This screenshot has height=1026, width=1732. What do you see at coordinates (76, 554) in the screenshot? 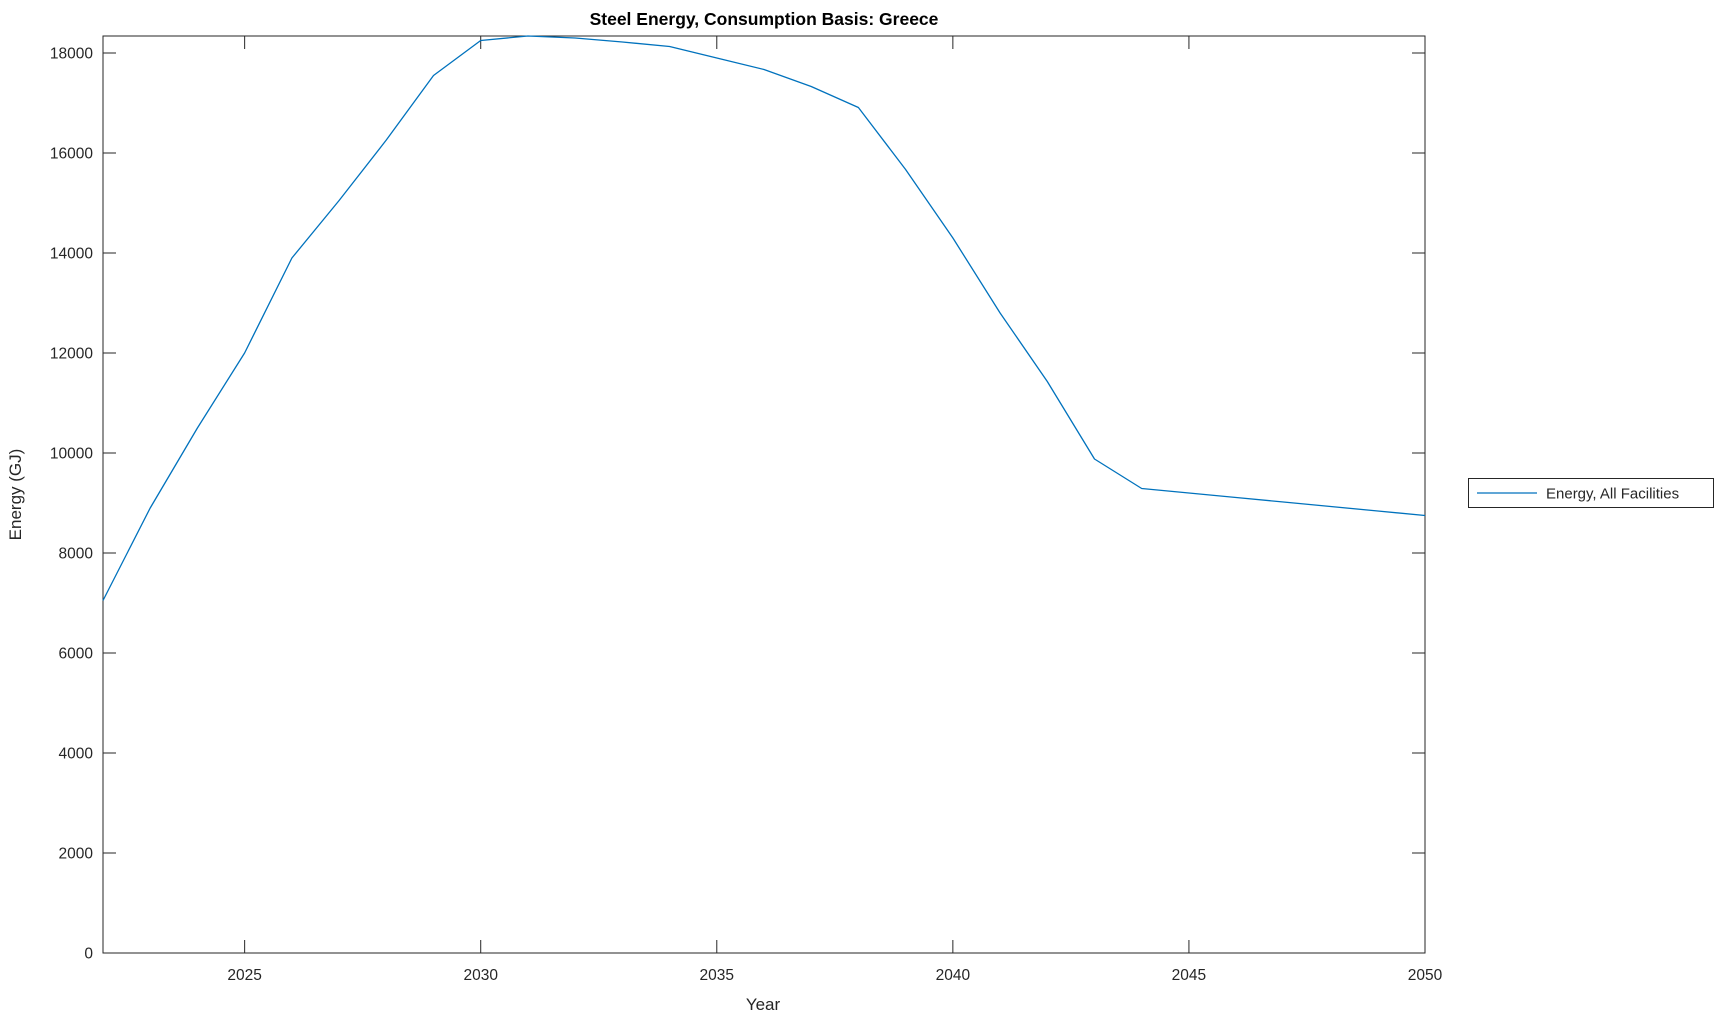
I see `y-tick-label: 8000` at bounding box center [76, 554].